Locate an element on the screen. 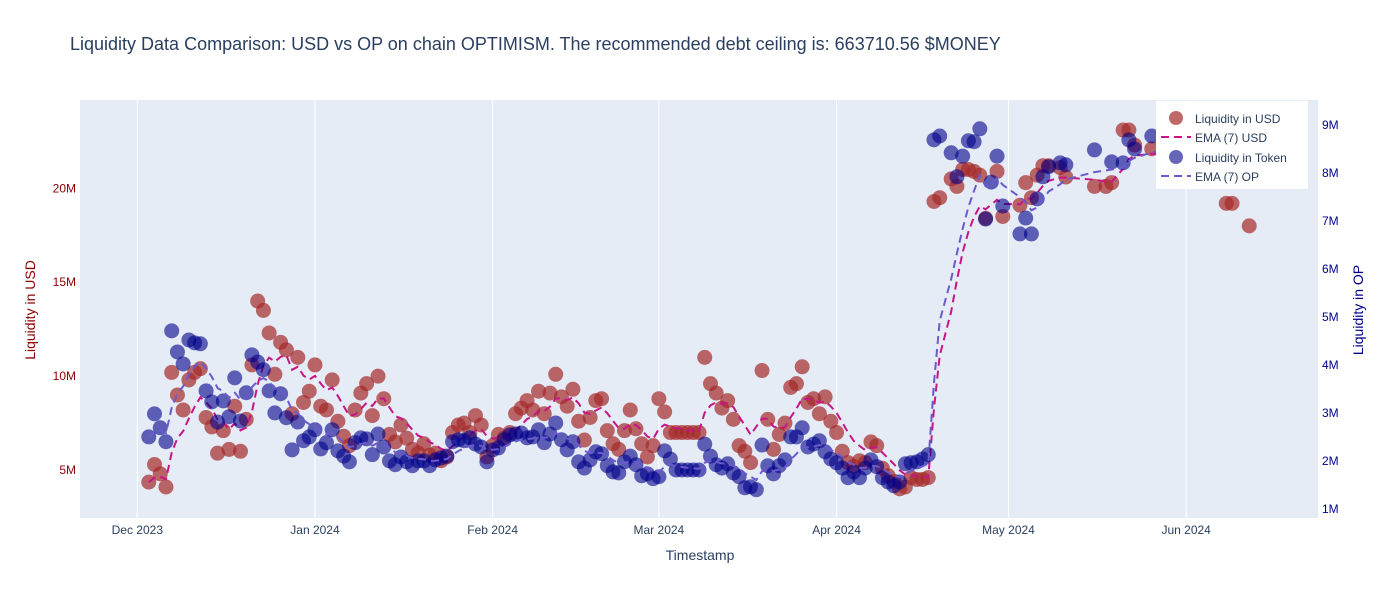 The width and height of the screenshot is (1400, 600). legend-marker-token is located at coordinates (1176, 157).